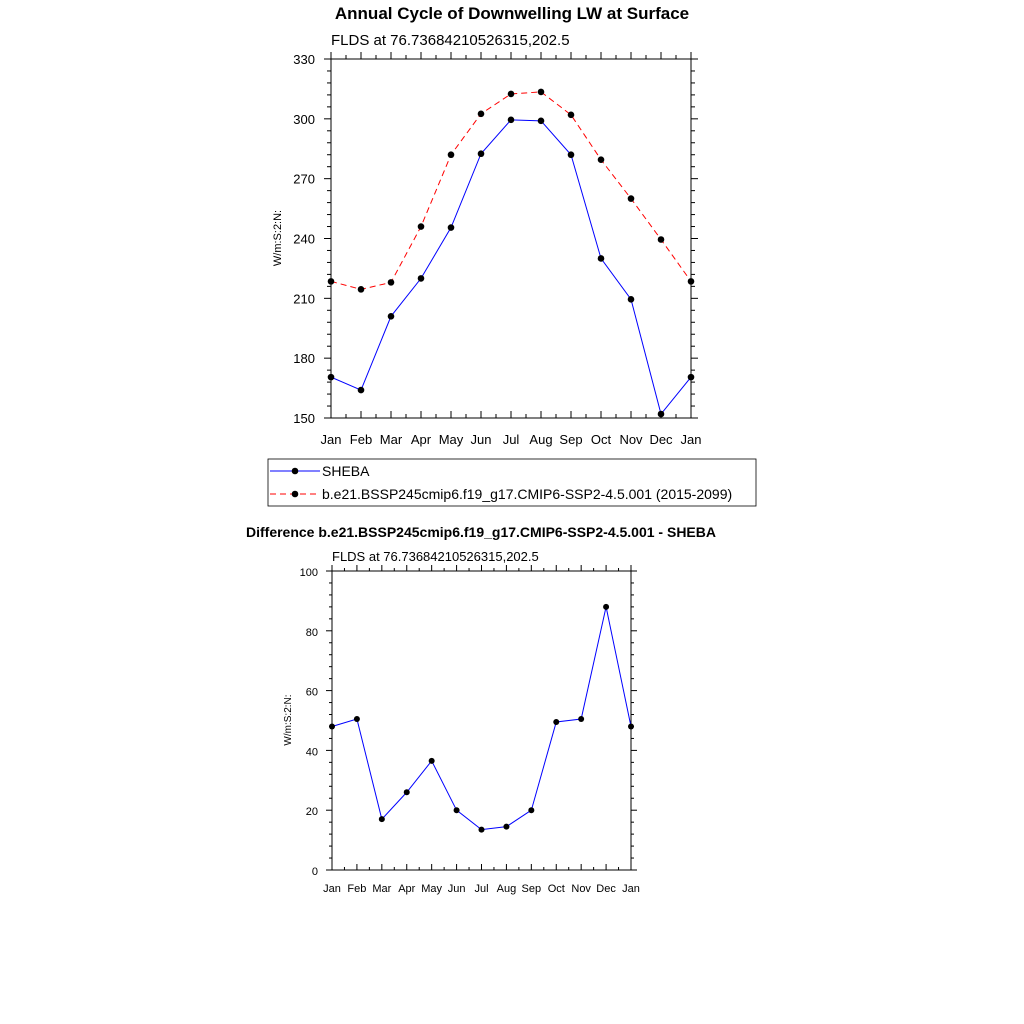 The width and height of the screenshot is (1024, 1024). I want to click on y-tick-label: 210, so click(304, 298).